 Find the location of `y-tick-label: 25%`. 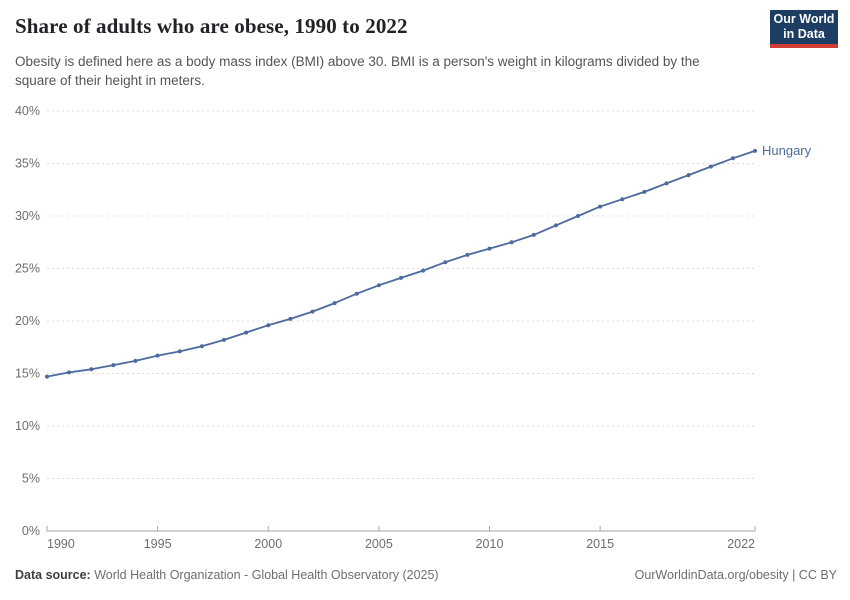

y-tick-label: 25% is located at coordinates (27, 269).